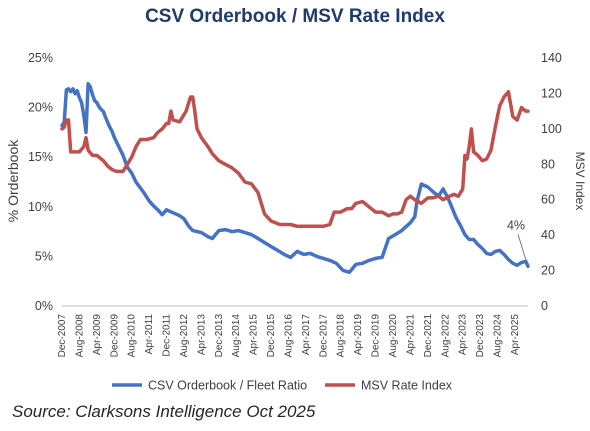 This screenshot has width=590, height=431. Describe the element at coordinates (306, 335) in the screenshot. I see `x-tick-label: Apr-2017` at that location.